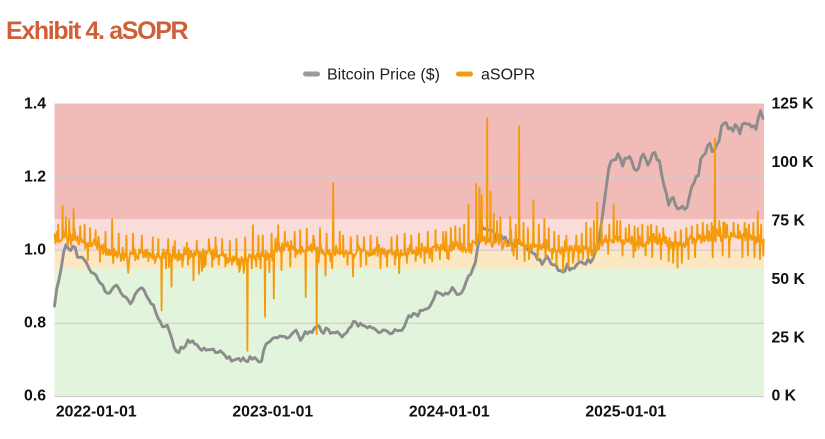 Image resolution: width=825 pixels, height=439 pixels. Describe the element at coordinates (789, 279) in the screenshot. I see `svg-text: 50 K` at that location.